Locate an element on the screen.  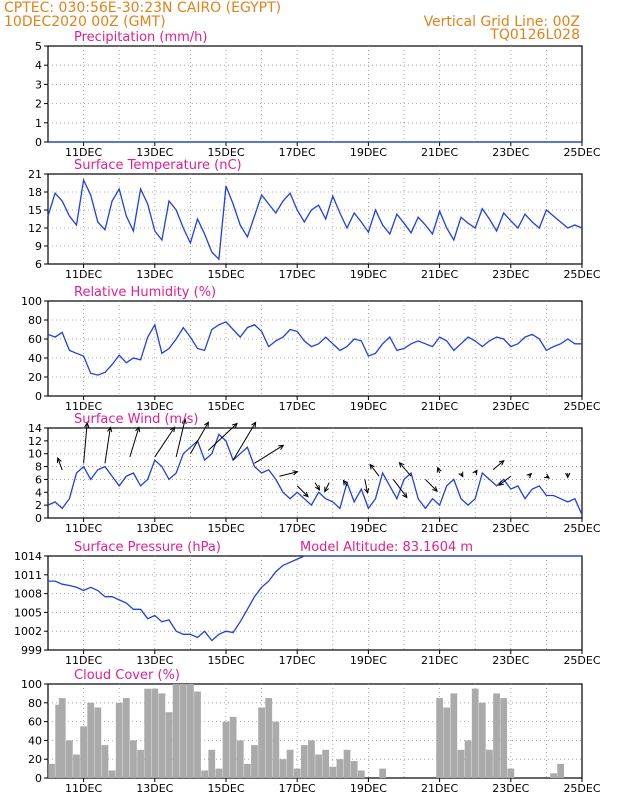
y-tick-label: 80 is located at coordinates (35, 703).